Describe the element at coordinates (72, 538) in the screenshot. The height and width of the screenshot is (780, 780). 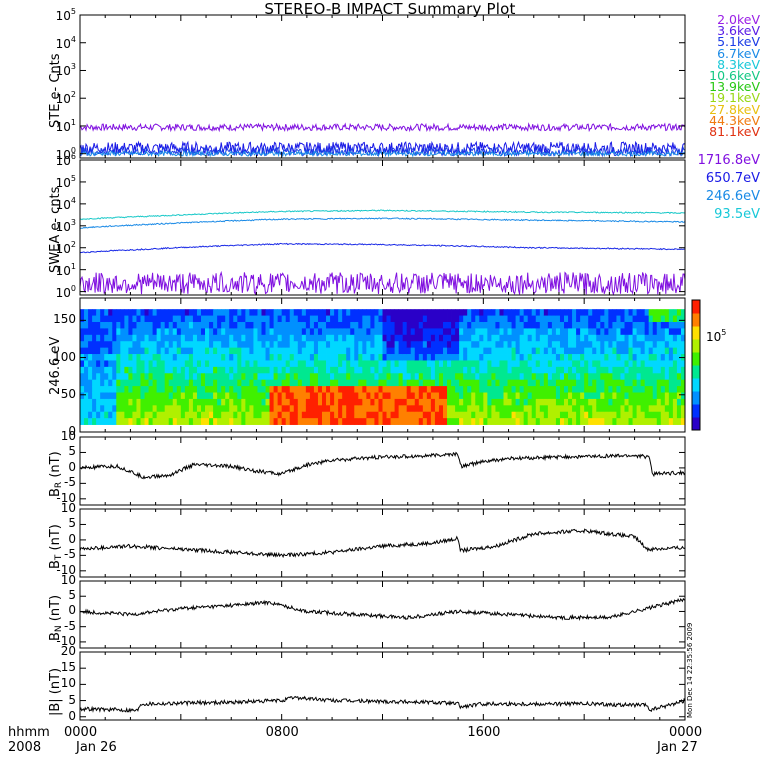
I see `y-tick-label: 0` at that location.